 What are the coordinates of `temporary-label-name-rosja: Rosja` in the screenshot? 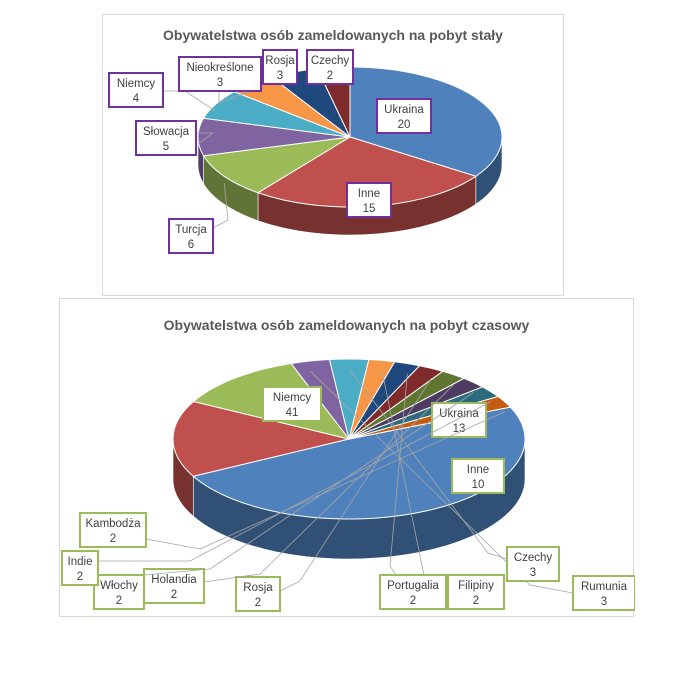 It's located at (258, 588).